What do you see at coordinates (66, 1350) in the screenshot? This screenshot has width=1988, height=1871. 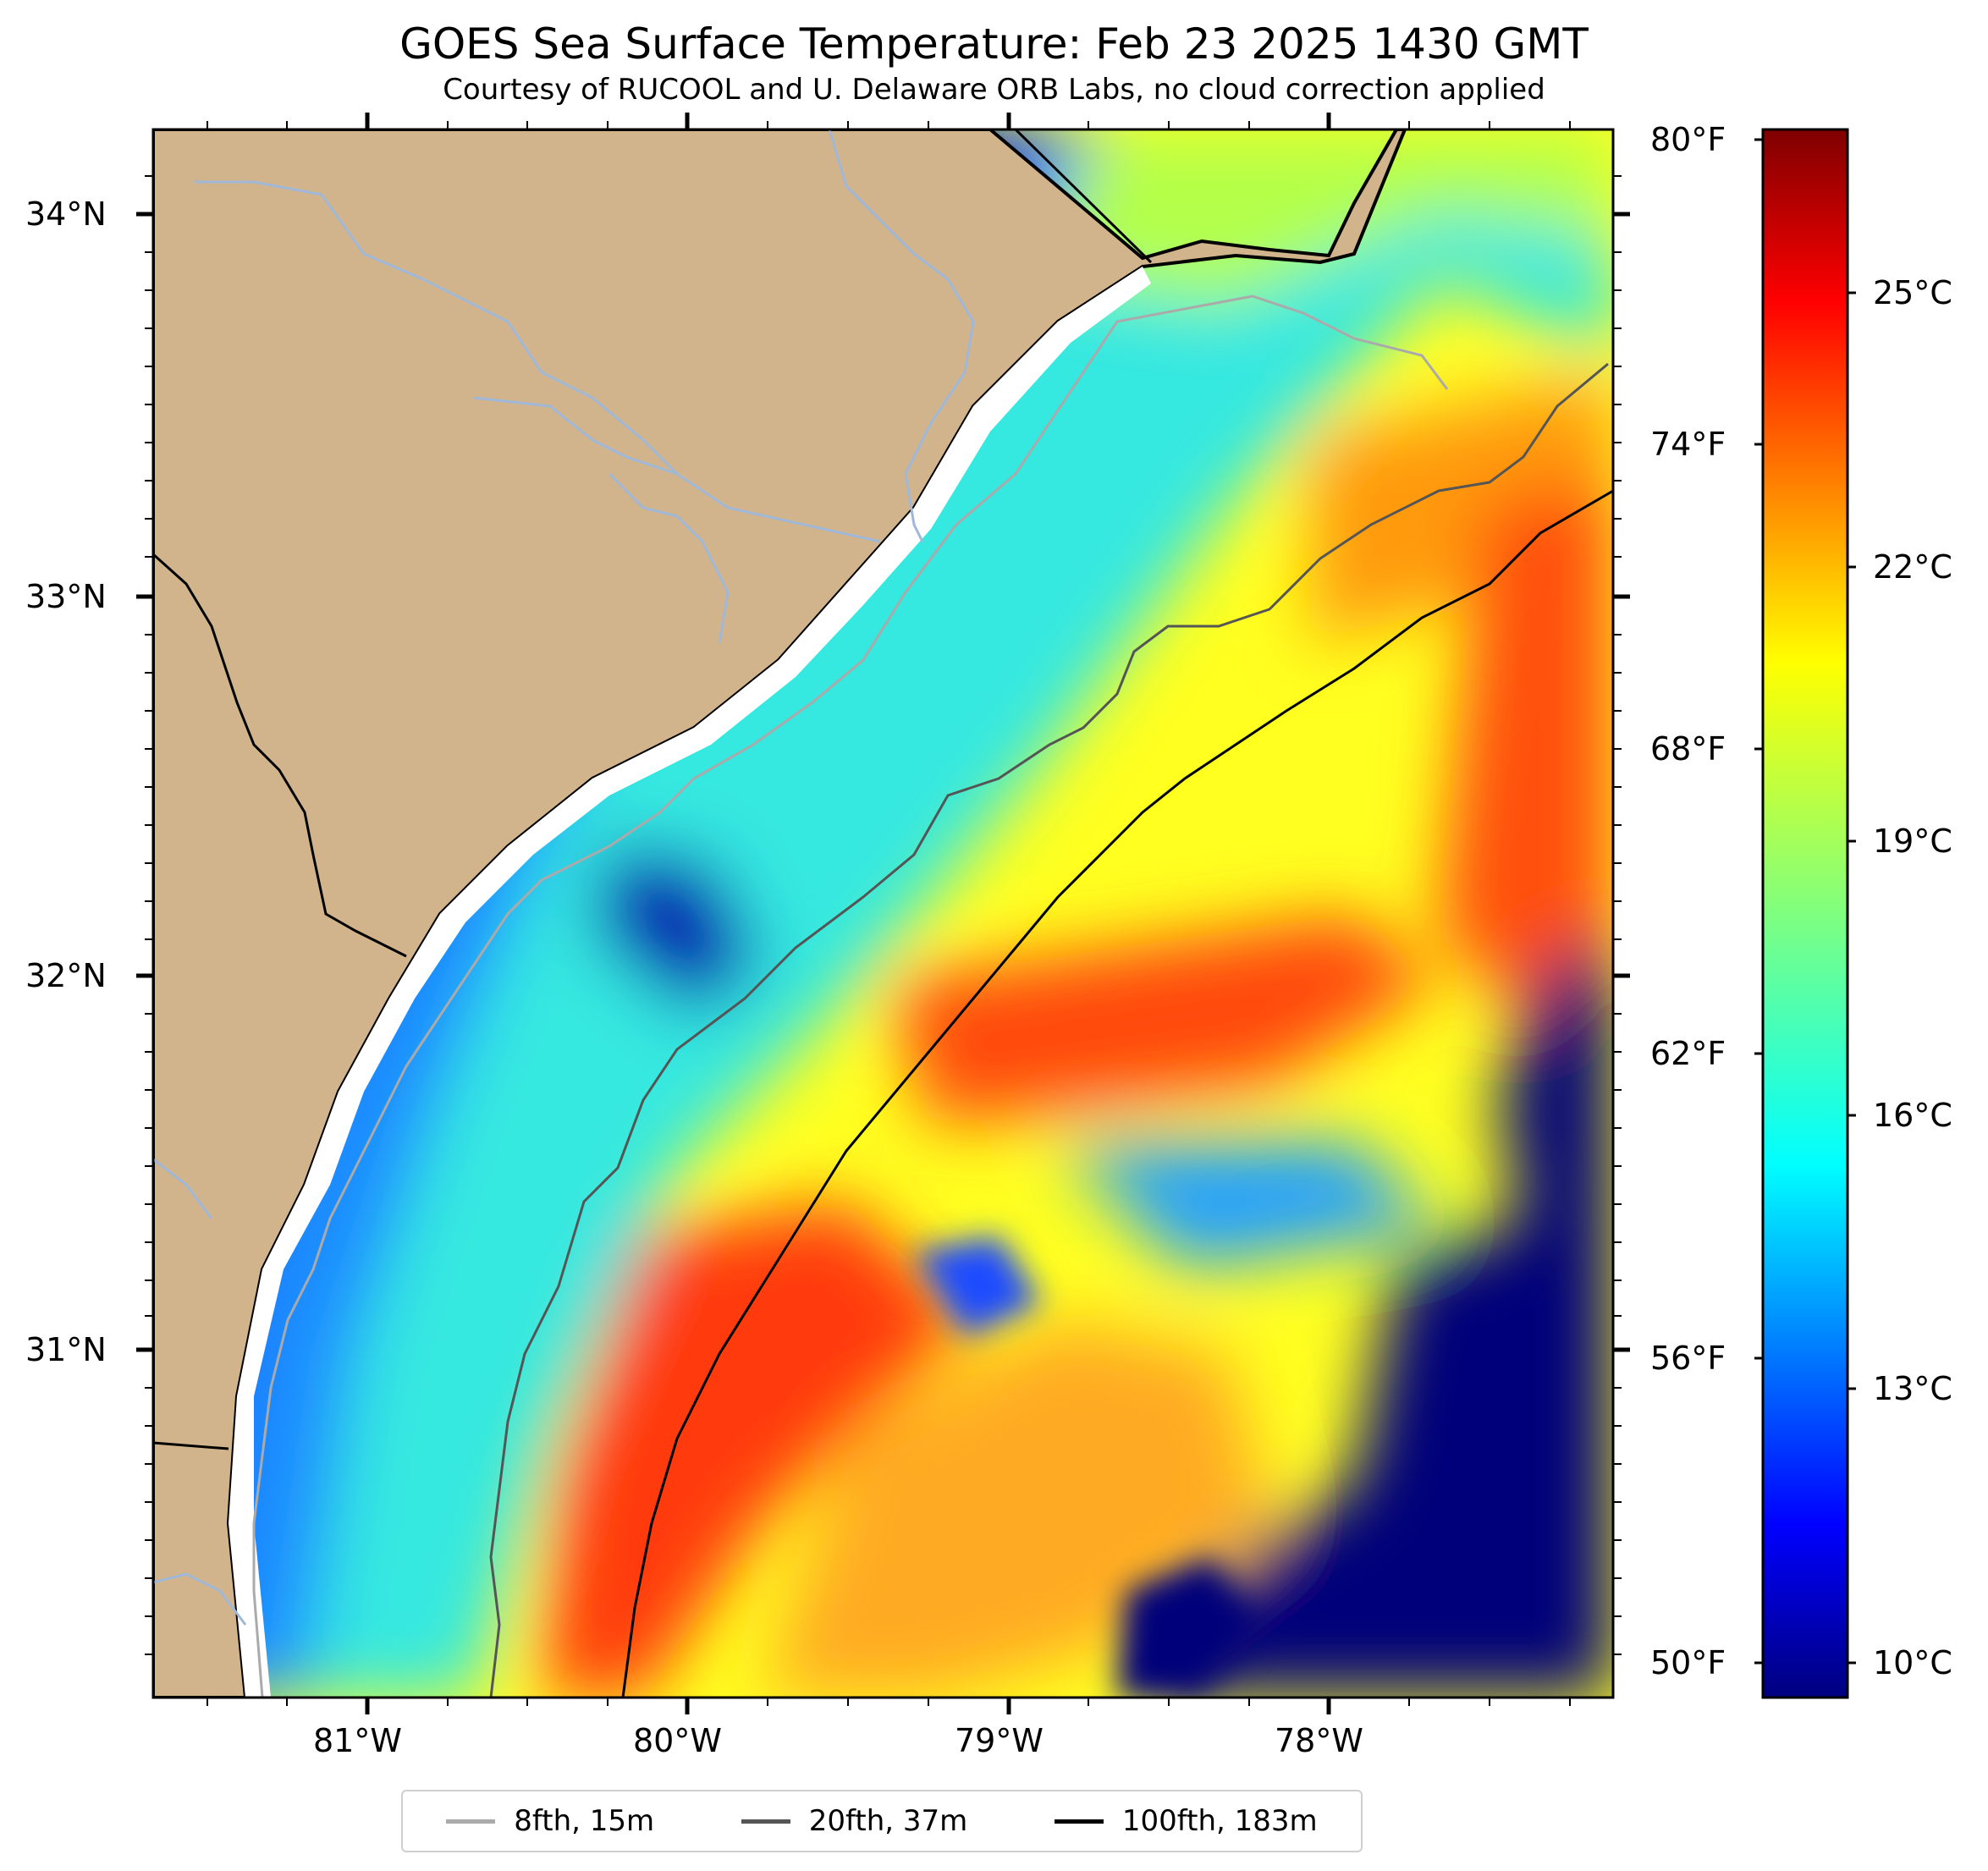 I see `lat-label-31: 31°N` at bounding box center [66, 1350].